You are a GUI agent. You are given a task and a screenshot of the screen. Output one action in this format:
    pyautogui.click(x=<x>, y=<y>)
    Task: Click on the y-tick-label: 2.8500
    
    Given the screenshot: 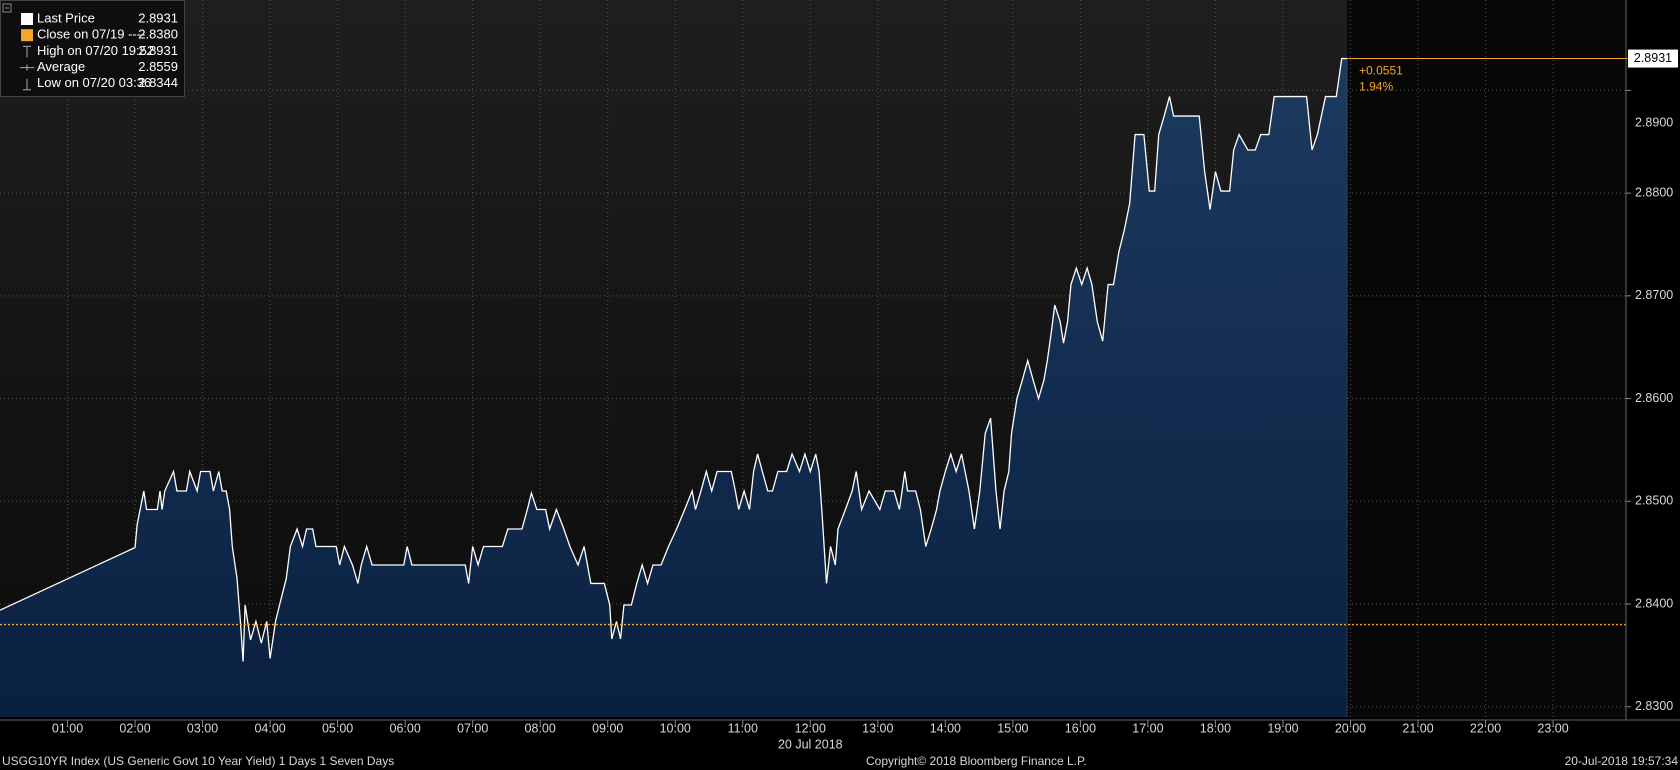 What is the action you would take?
    pyautogui.click(x=1654, y=501)
    